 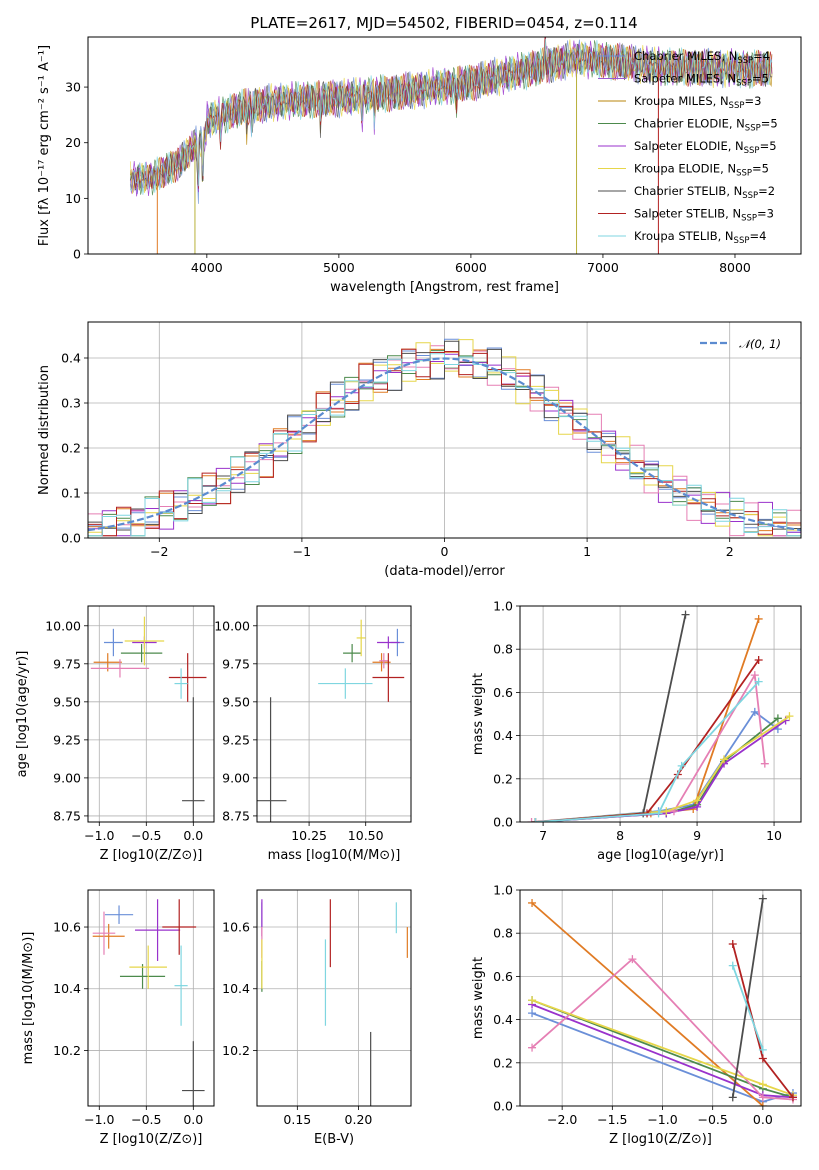 What do you see at coordinates (660, 855) in the screenshot?
I see `x-axis-label: age [log10(age/yr)]` at bounding box center [660, 855].